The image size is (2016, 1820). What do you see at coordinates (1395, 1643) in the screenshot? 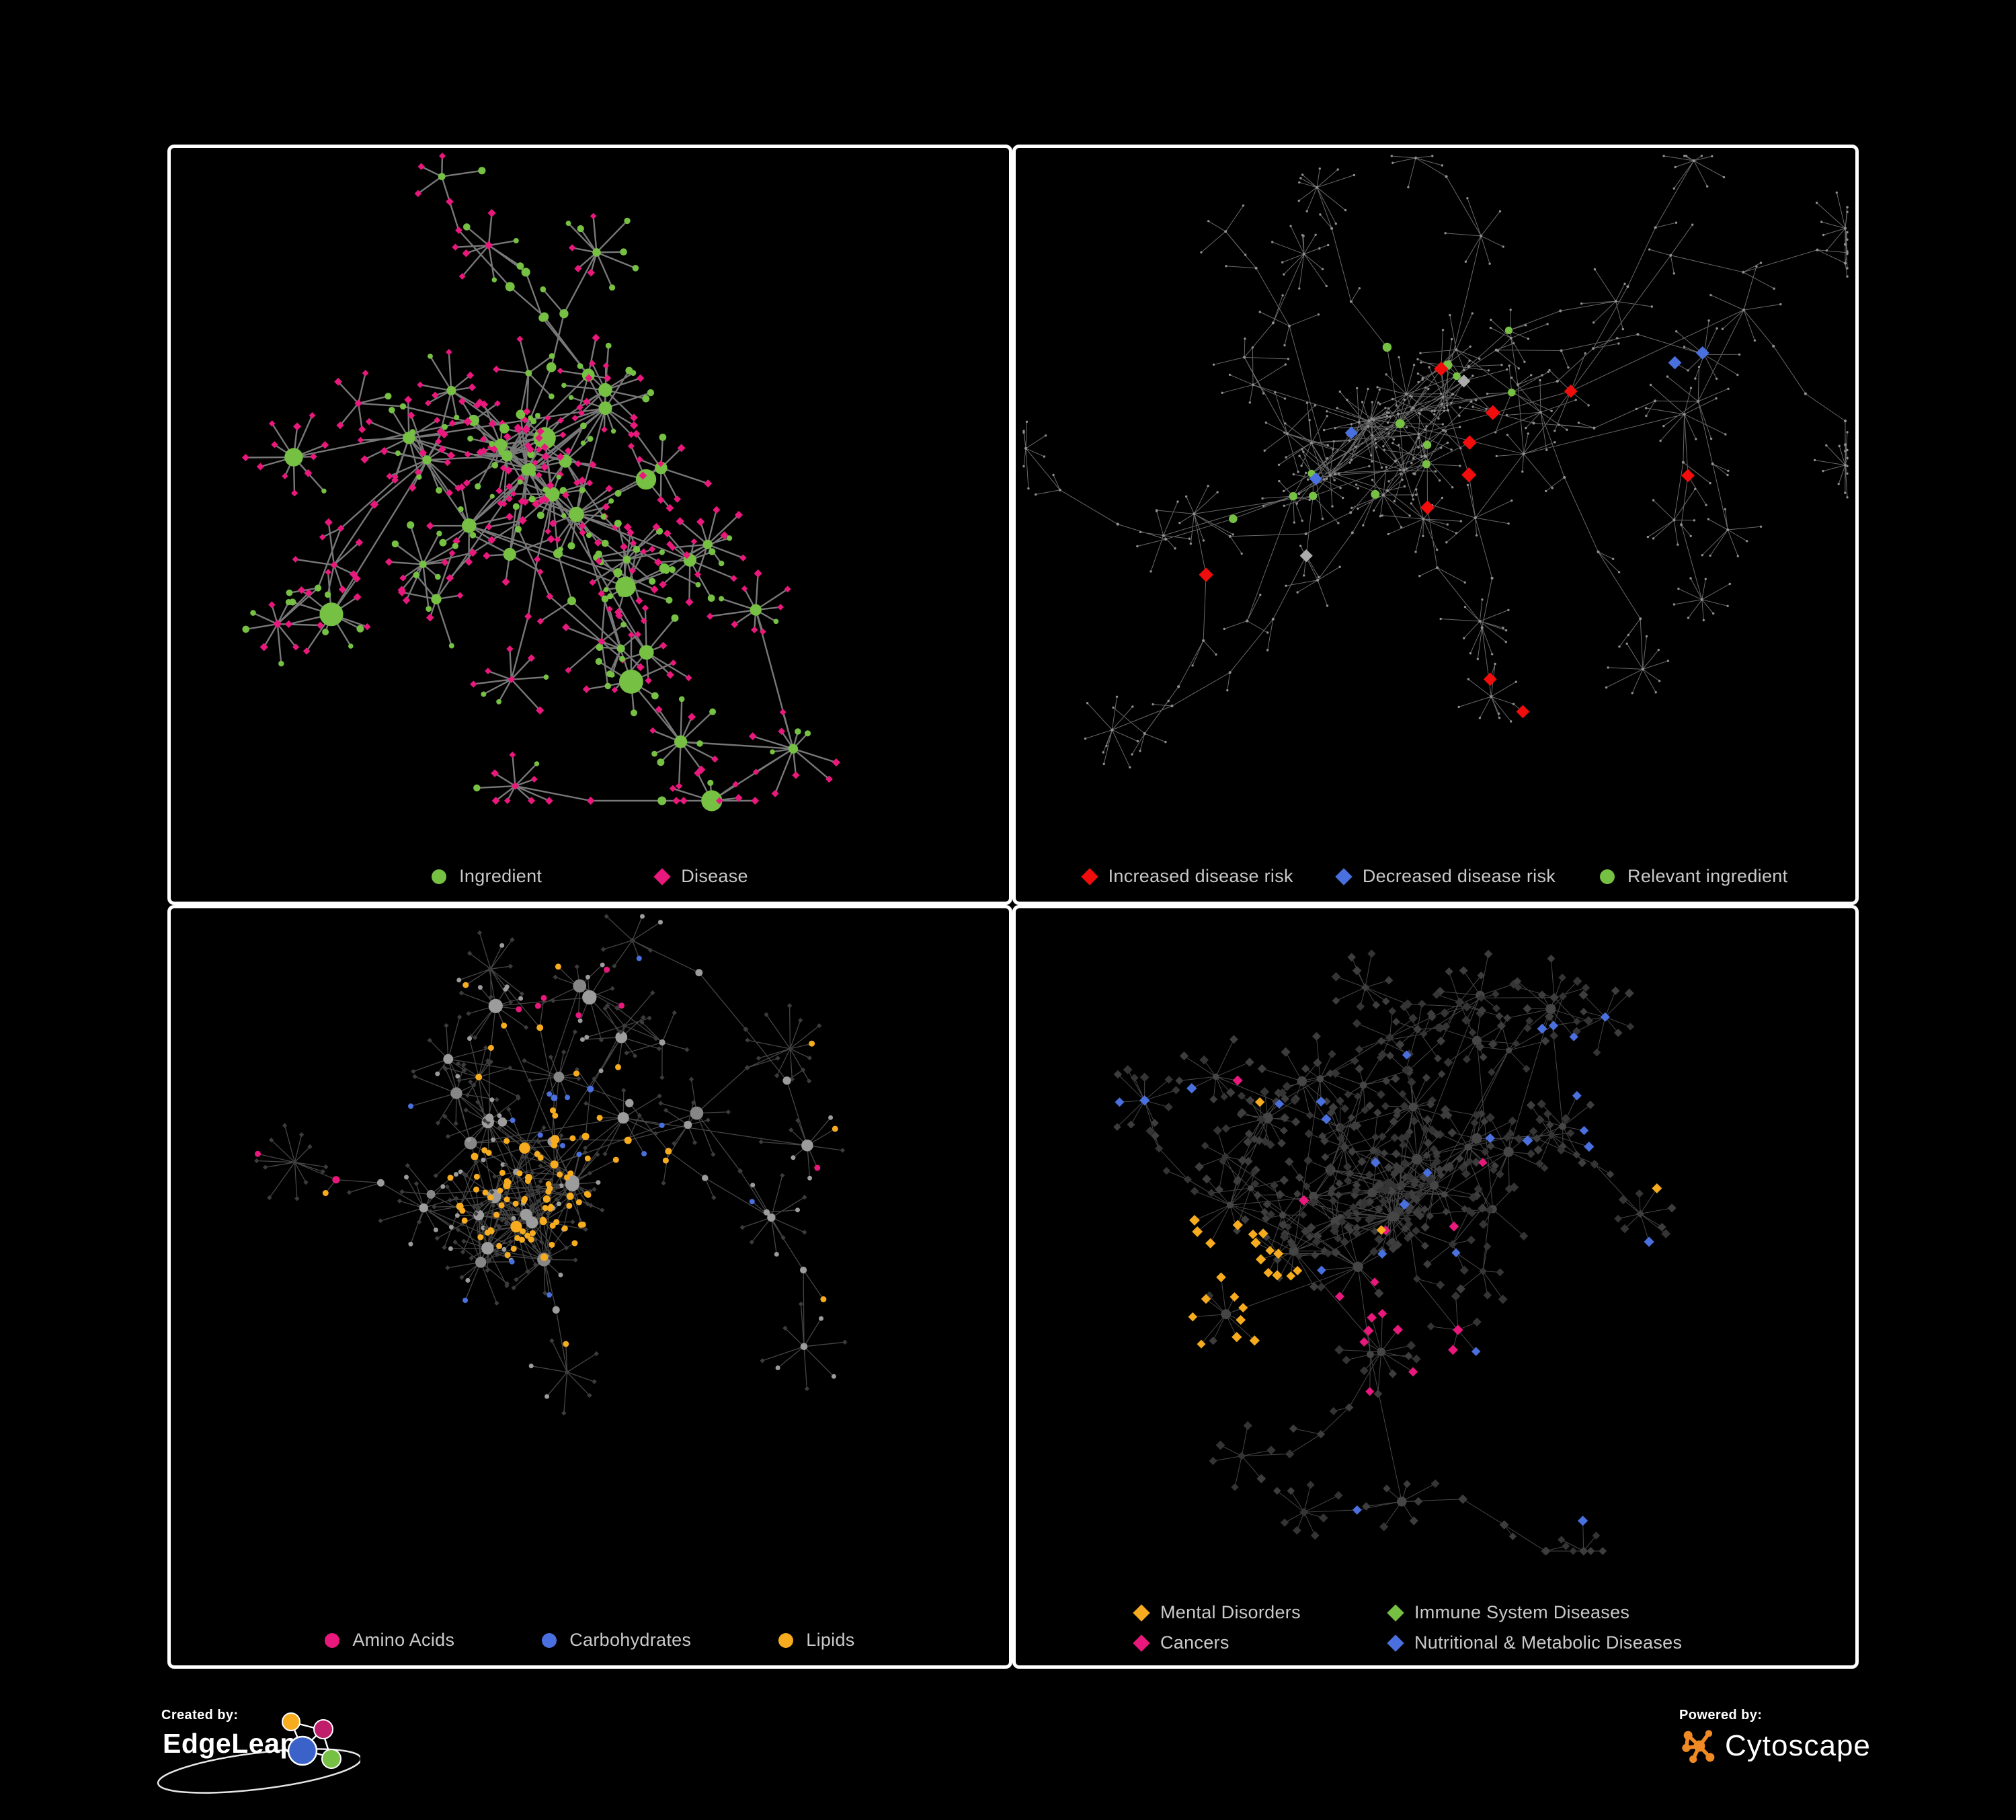
I see `nutritional-metabolic-marker-icon` at bounding box center [1395, 1643].